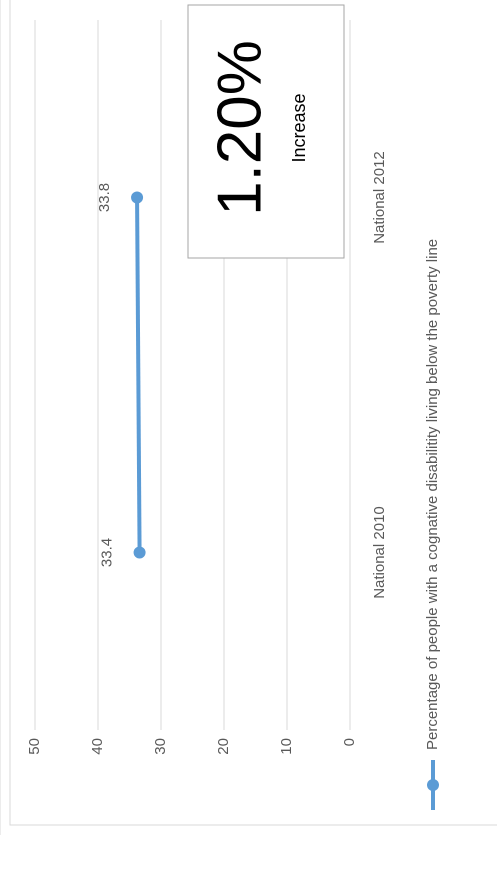  Describe the element at coordinates (138, 375) in the screenshot. I see `series-line` at that location.